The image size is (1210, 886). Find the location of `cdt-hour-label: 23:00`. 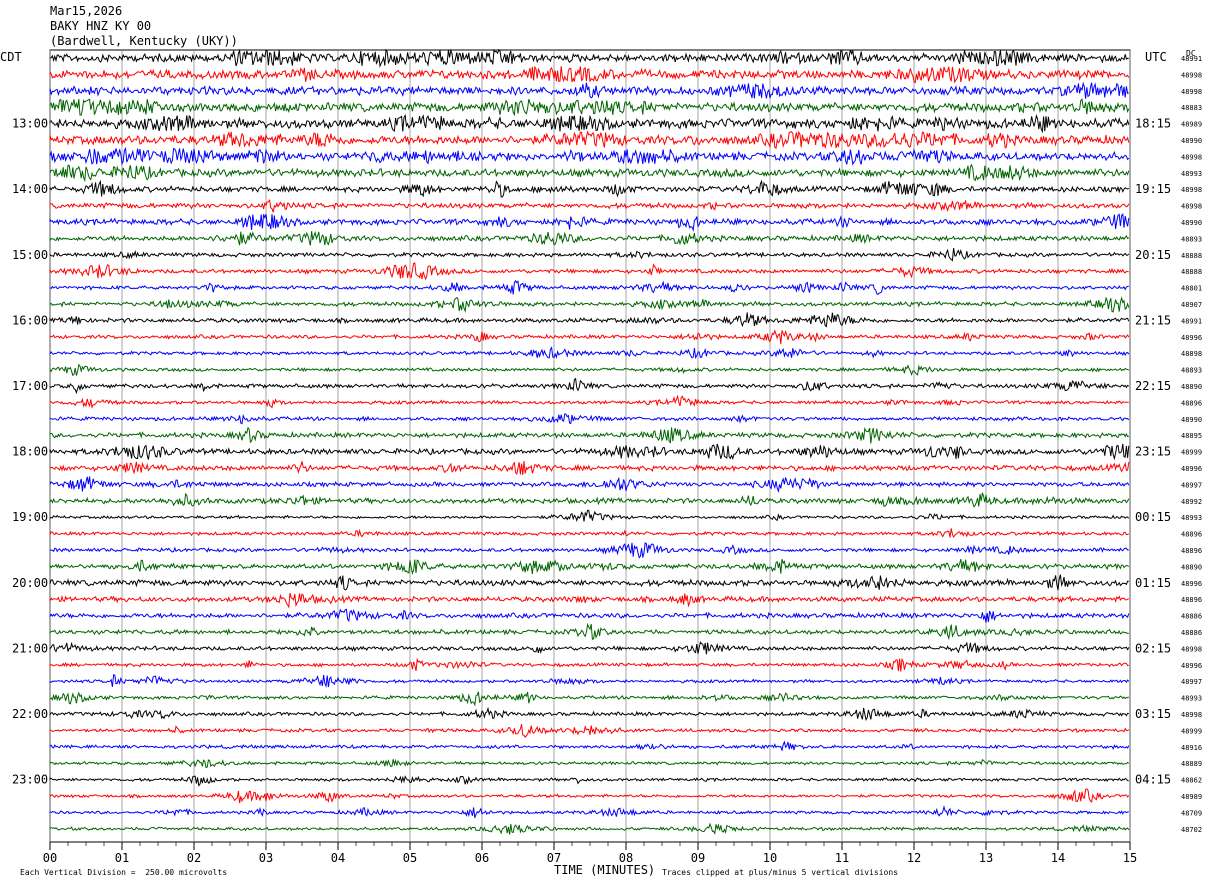

cdt-hour-label: 23:00 is located at coordinates (30, 780).